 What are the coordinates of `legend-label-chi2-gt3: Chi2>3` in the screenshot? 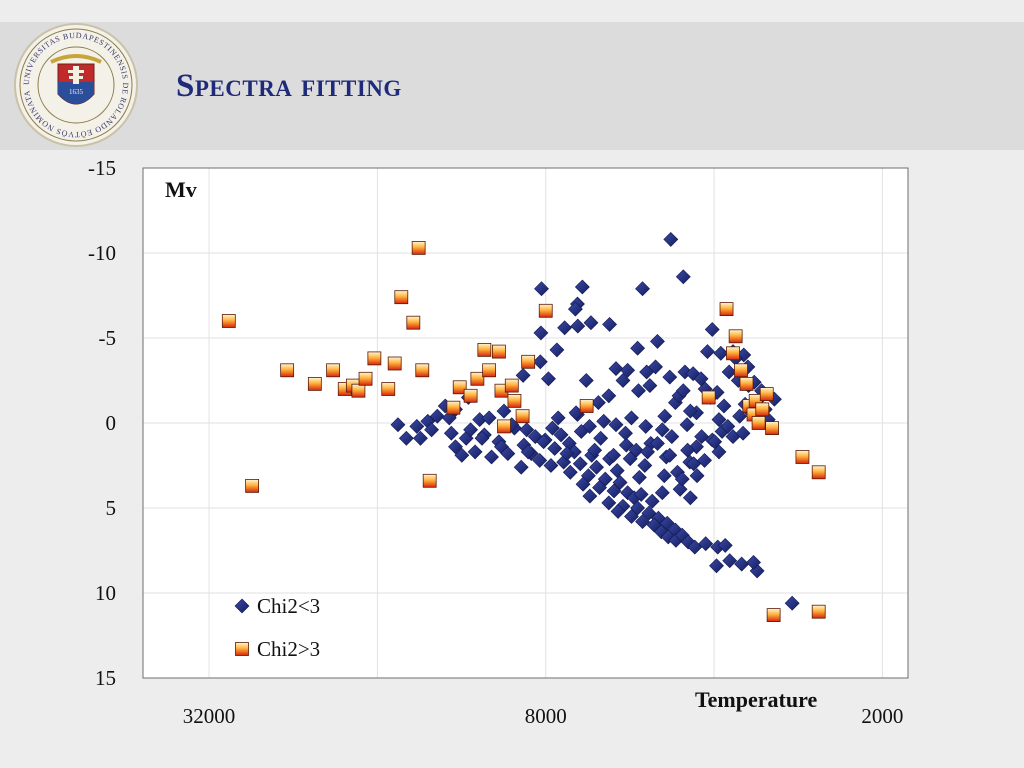 It's located at (288, 649).